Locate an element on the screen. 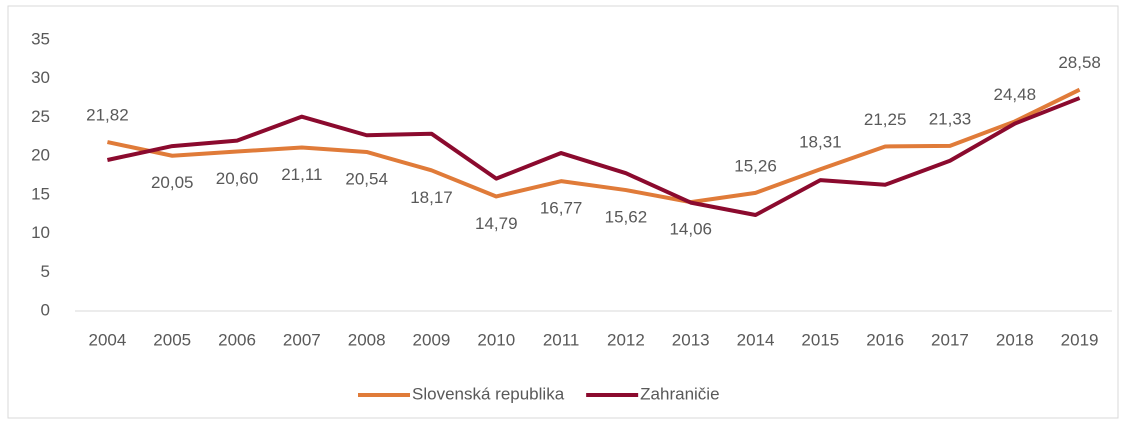 This screenshot has height=430, width=1129. data-label: 18,31 is located at coordinates (820, 142).